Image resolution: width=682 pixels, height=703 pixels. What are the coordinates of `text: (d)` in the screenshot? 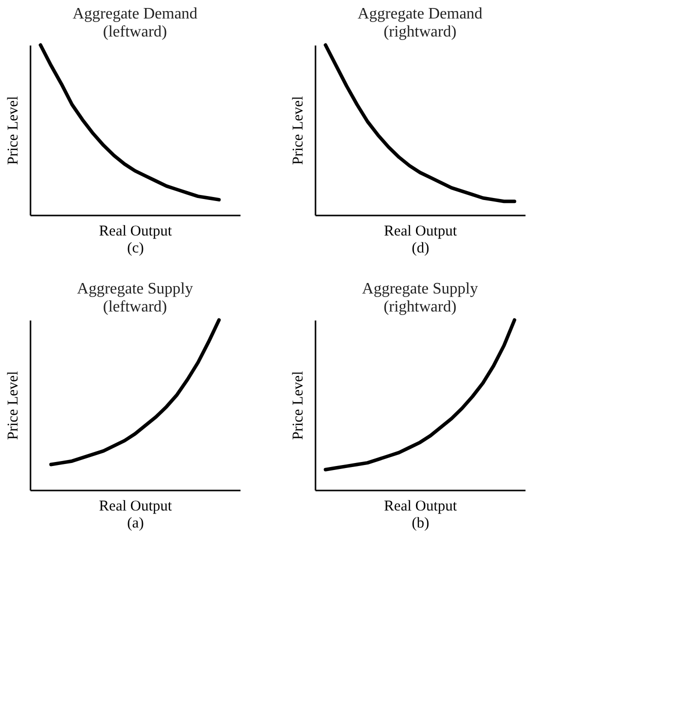 It's located at (421, 248).